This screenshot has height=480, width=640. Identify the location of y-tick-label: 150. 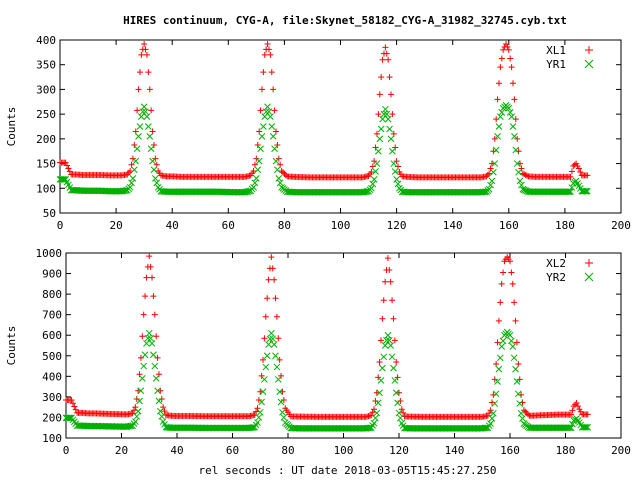
(46, 164).